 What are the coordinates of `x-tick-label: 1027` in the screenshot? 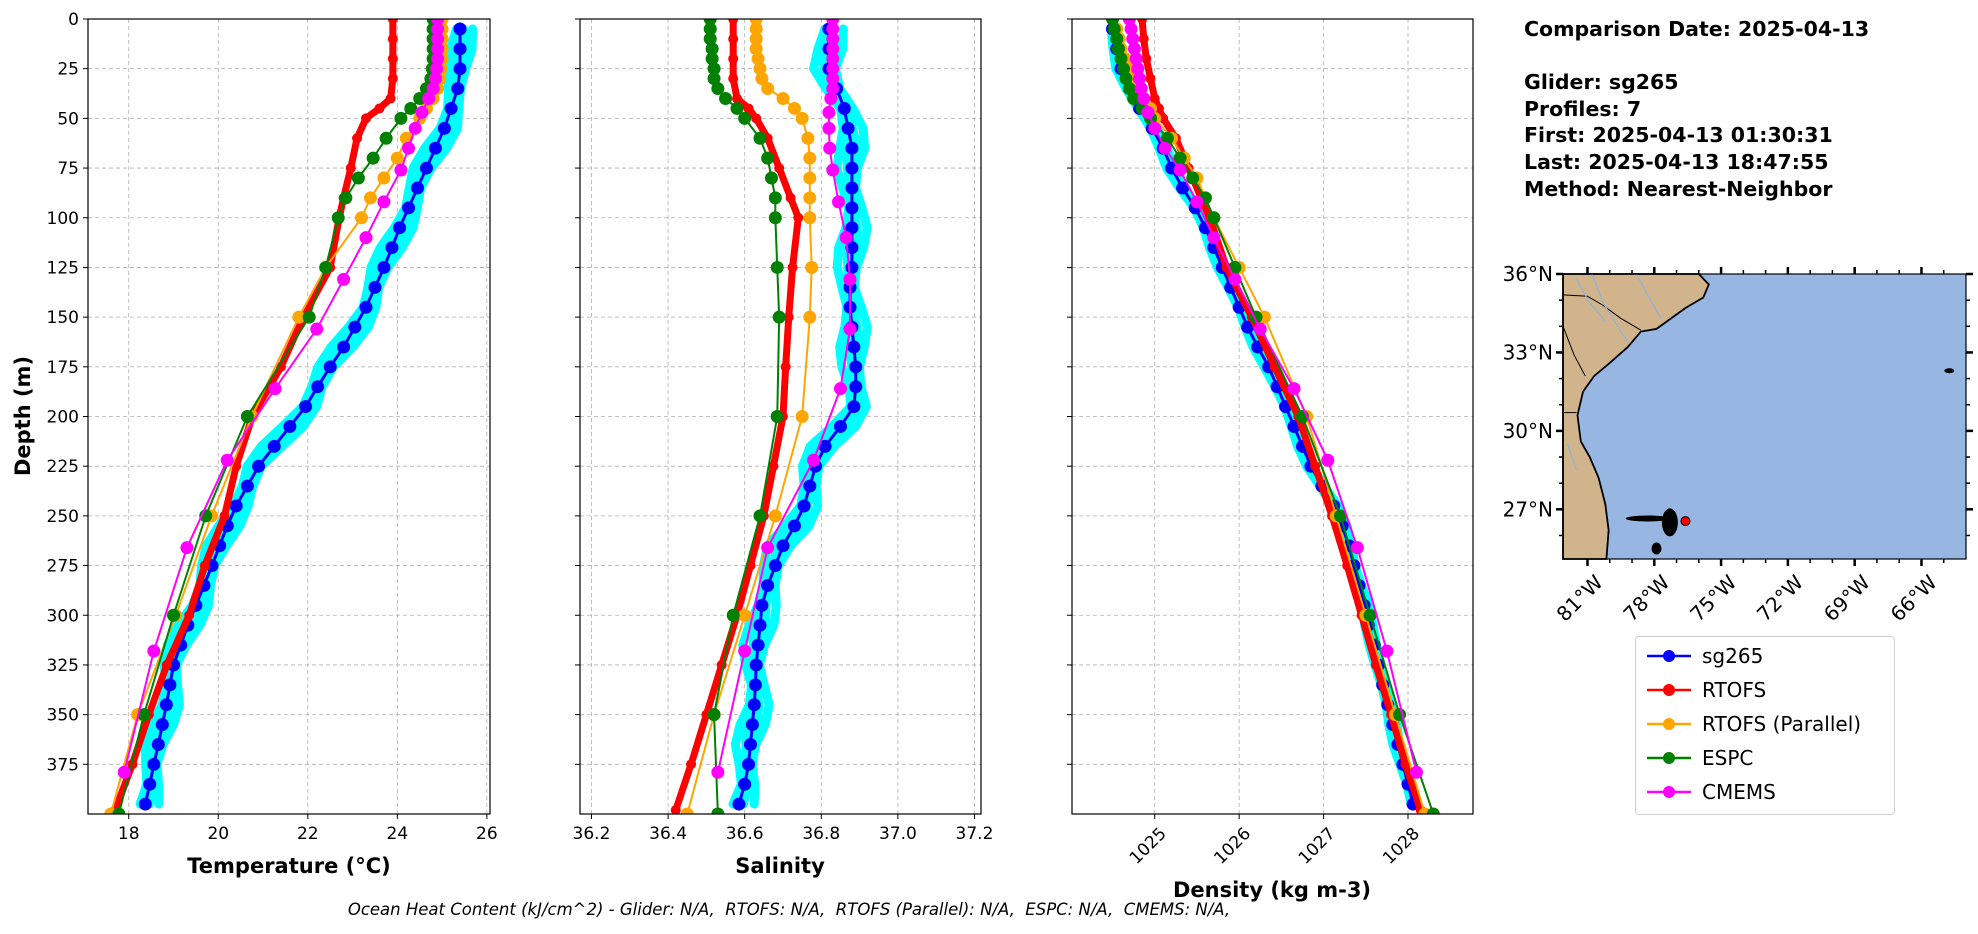 It's located at (1317, 846).